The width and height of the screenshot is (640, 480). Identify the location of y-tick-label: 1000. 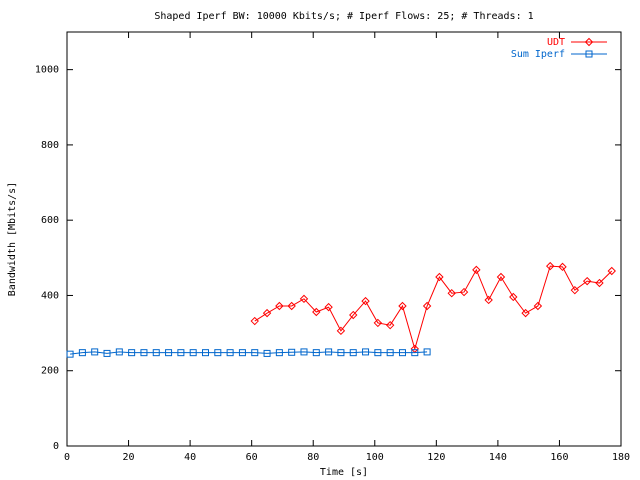
(47, 70).